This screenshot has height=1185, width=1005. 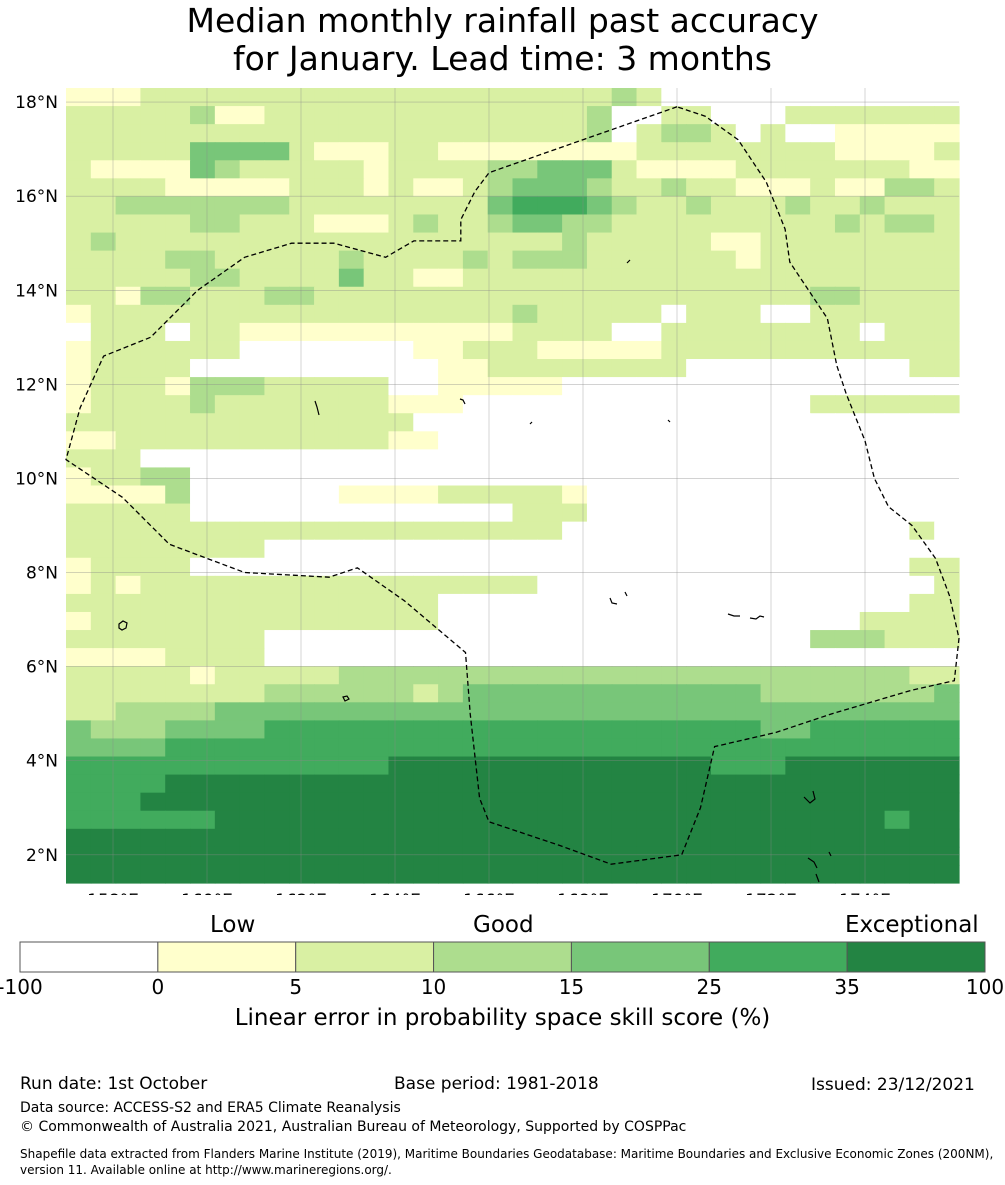 I want to click on colorbar-segment, so click(x=502, y=957).